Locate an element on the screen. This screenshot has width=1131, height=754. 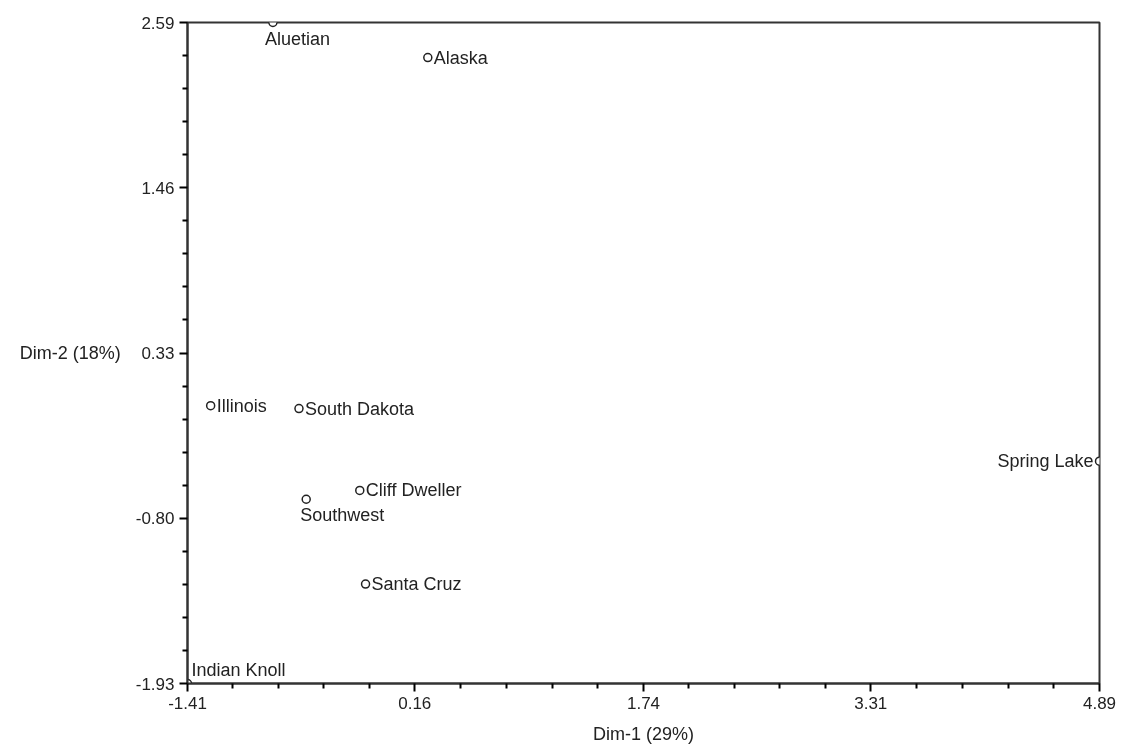
annotation: Indian Knoll is located at coordinates (238, 669).